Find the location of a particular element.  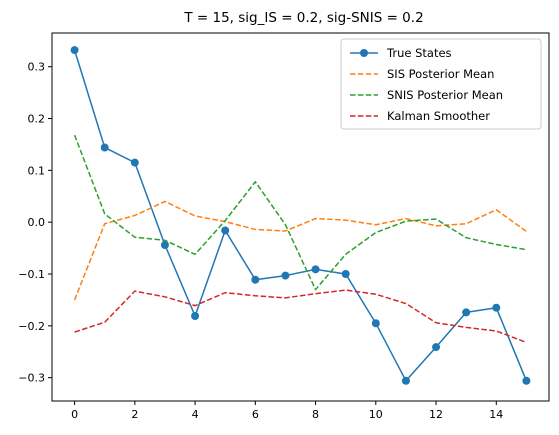

legend-marker-true-states is located at coordinates (364, 53).